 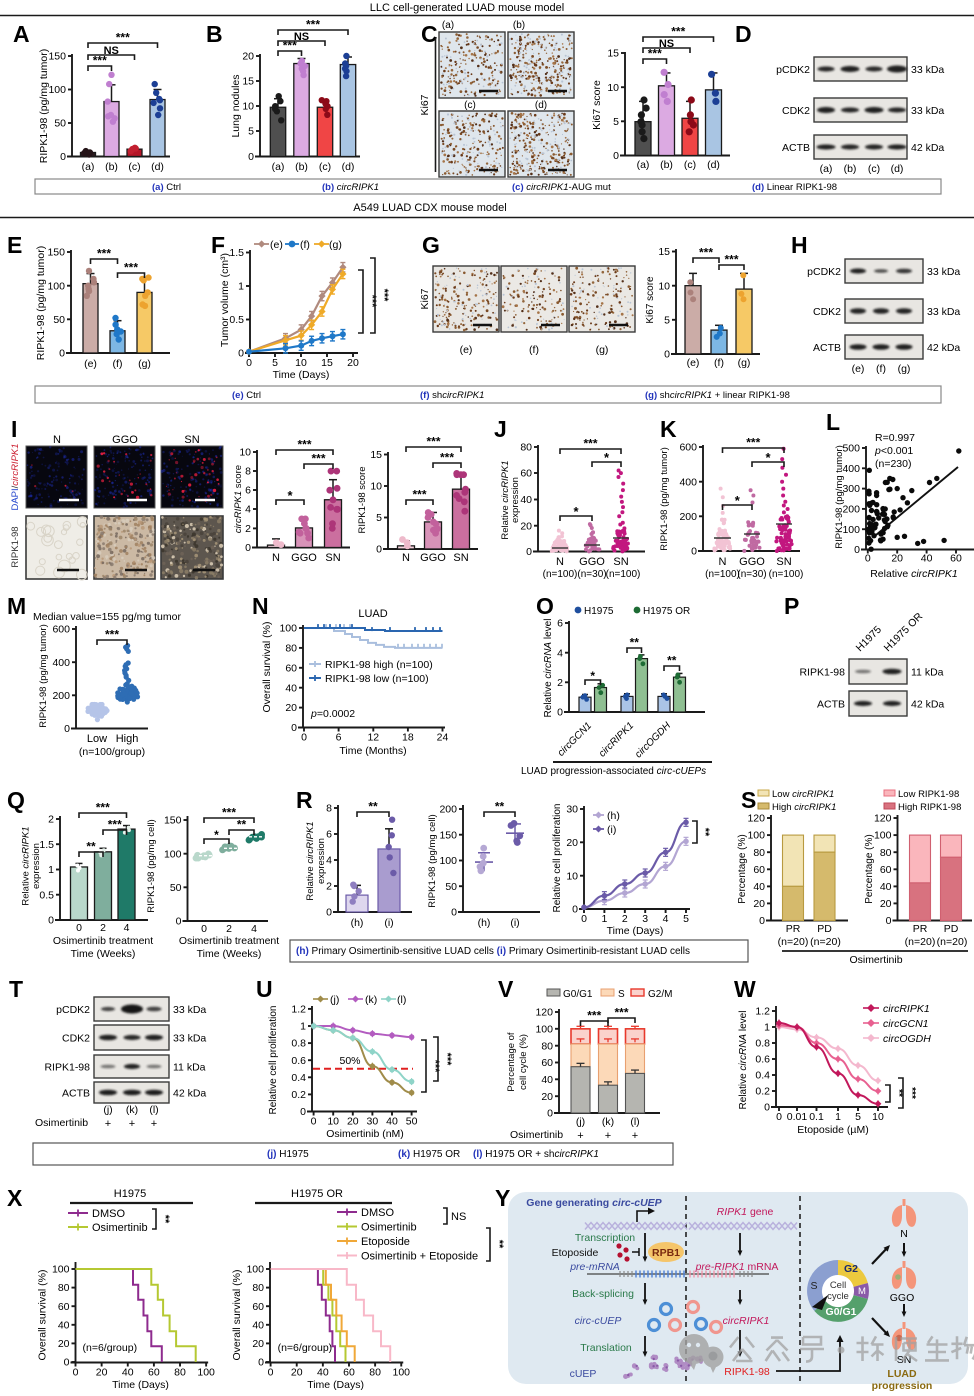 I want to click on svg-text: T, so click(x=16, y=989).